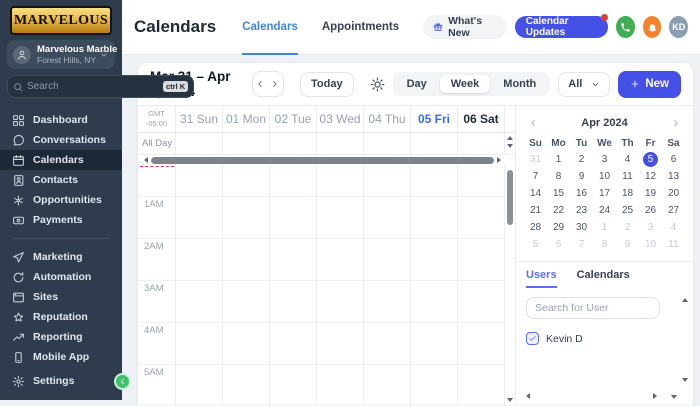  I want to click on sidebar-item-reputation: Reputation, so click(61, 317).